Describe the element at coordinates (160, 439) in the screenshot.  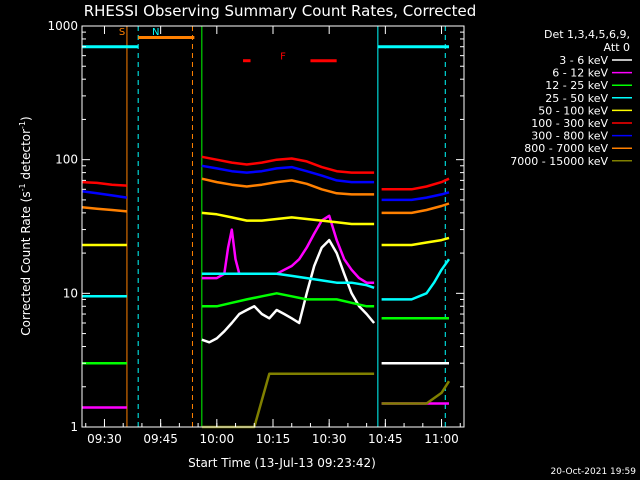
I see `x-tick-label-1: 09:45` at that location.